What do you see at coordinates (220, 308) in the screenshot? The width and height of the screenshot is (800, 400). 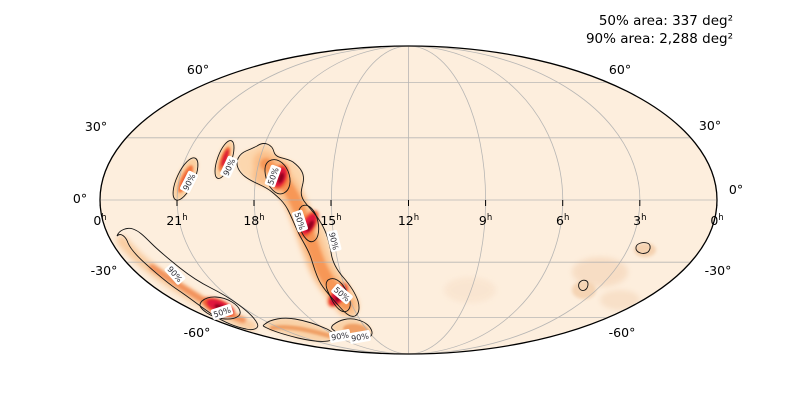 I see `contour-50-southwest` at bounding box center [220, 308].